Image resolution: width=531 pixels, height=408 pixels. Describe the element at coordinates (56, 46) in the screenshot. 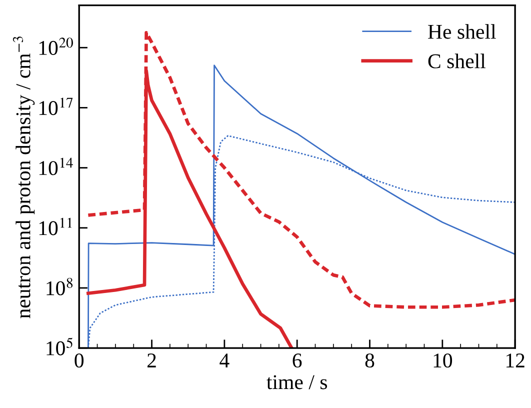

I see `y-tick-label: 10$^{20}$` at that location.